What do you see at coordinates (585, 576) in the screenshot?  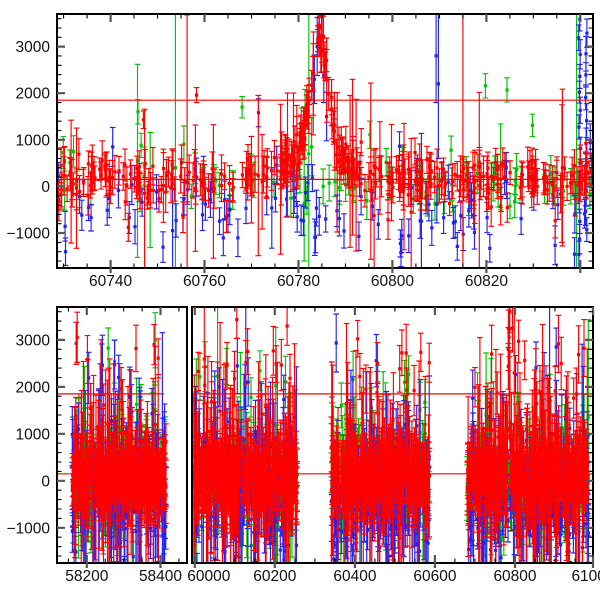 I see `x-tick-label: 61000` at bounding box center [585, 576].